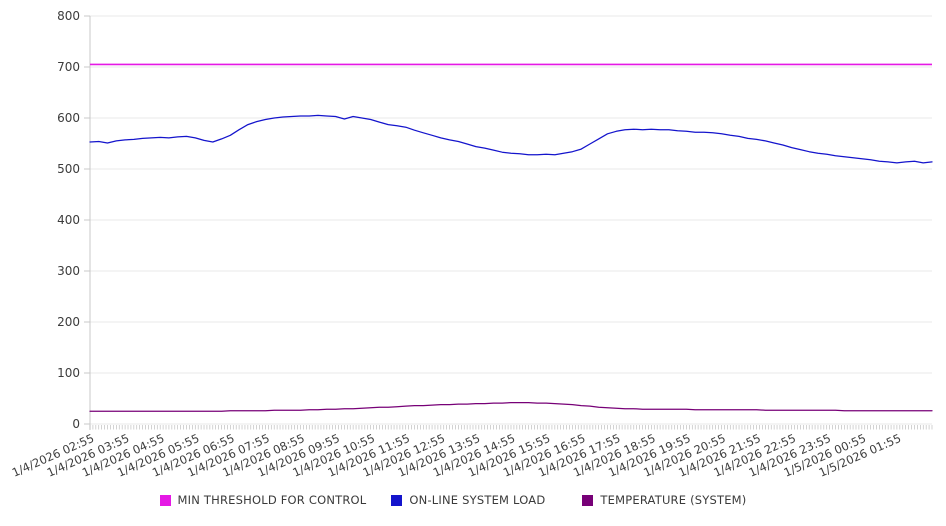  I want to click on y-tick-label: 700, so click(68, 67).